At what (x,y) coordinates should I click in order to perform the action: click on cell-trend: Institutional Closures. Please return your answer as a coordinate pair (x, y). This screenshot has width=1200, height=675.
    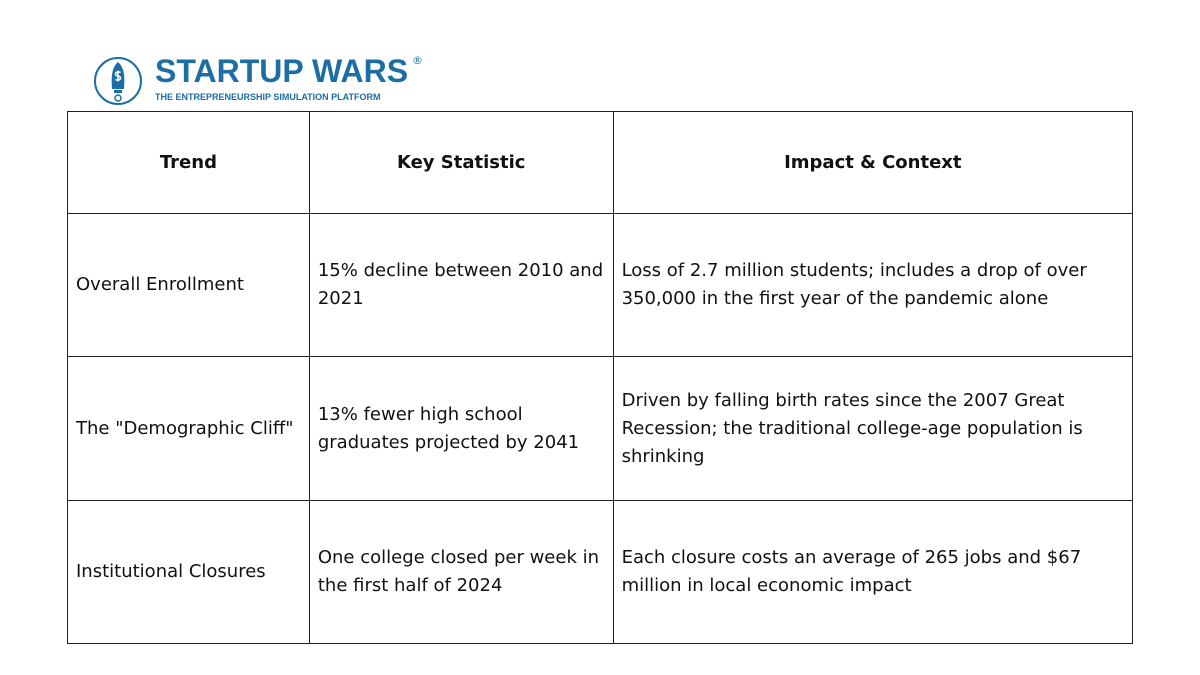
    Looking at the image, I should click on (188, 572).